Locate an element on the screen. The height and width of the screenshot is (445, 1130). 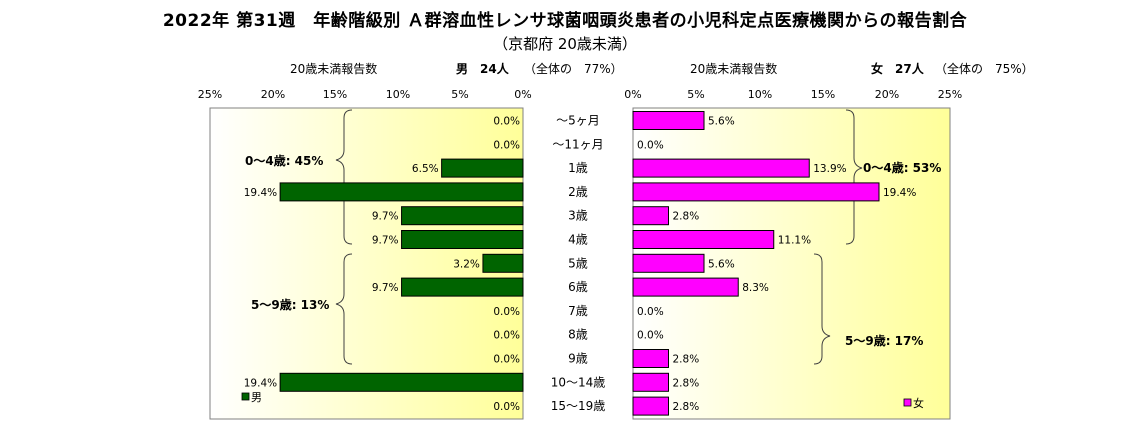
male-legend-swatch is located at coordinates (245, 396).